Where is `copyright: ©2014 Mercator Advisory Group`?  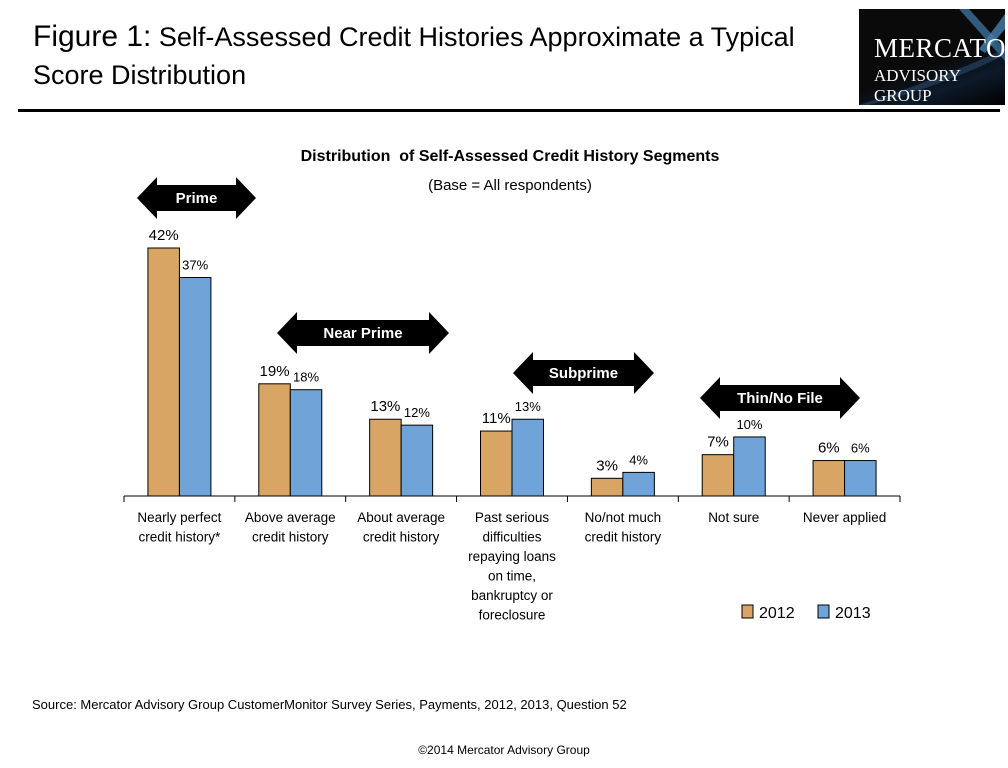 copyright: ©2014 Mercator Advisory Group is located at coordinates (504, 750).